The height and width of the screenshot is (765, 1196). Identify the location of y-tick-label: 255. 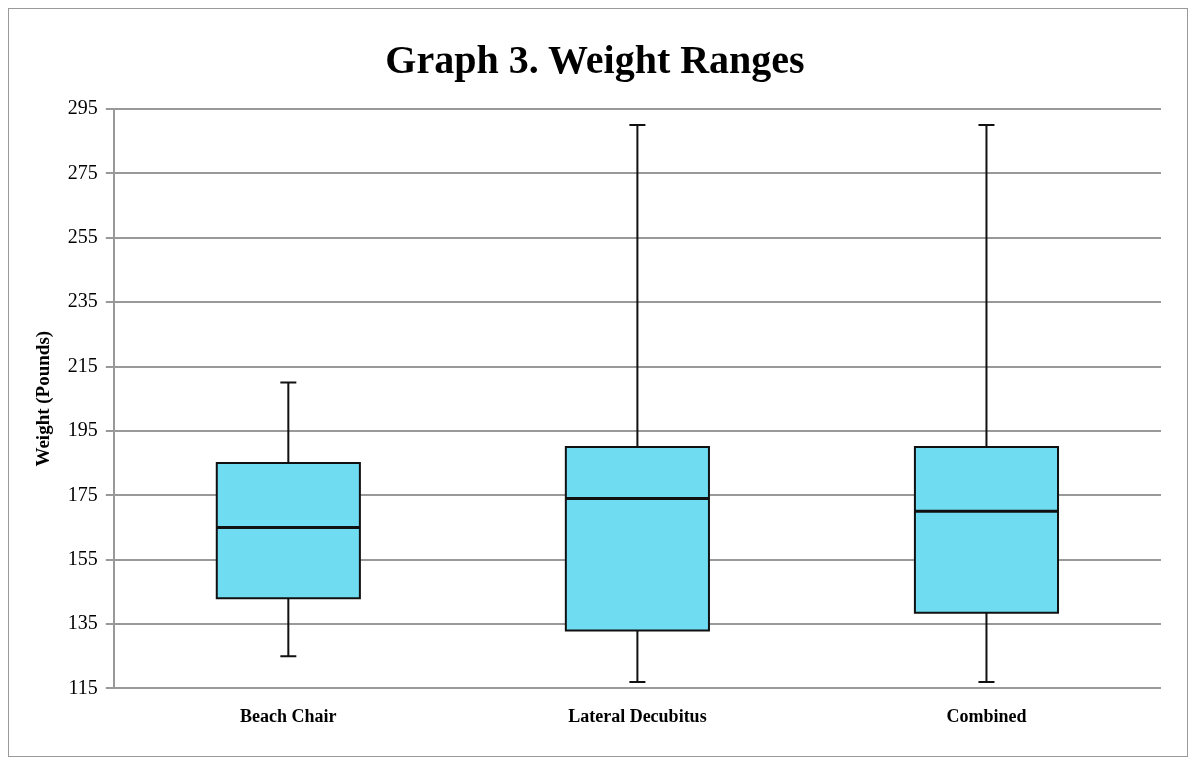
(82, 236).